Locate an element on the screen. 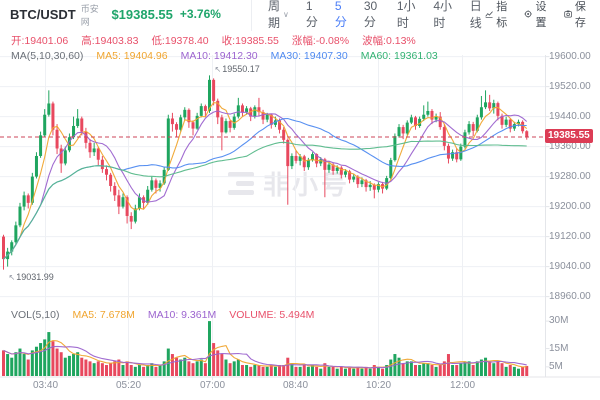  toolbar: 指标 设置 保存 is located at coordinates (537, 15).